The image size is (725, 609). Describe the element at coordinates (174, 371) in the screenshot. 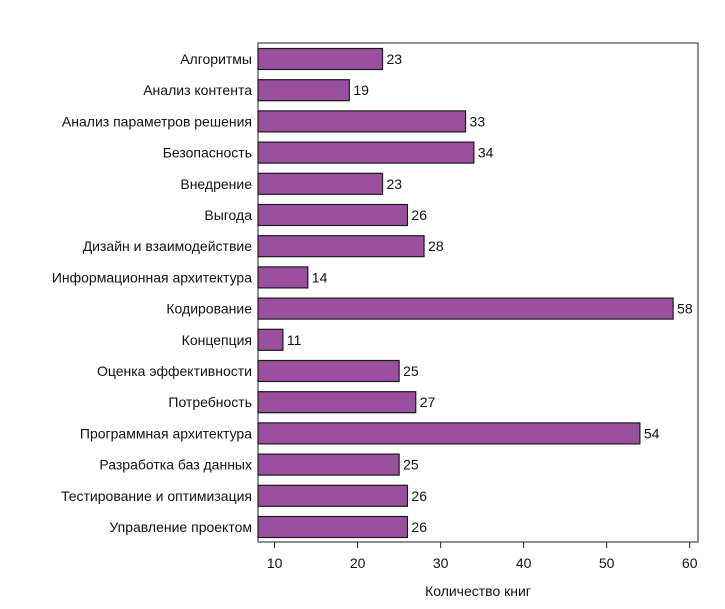

I see `category-label: Оценка эффективности` at that location.